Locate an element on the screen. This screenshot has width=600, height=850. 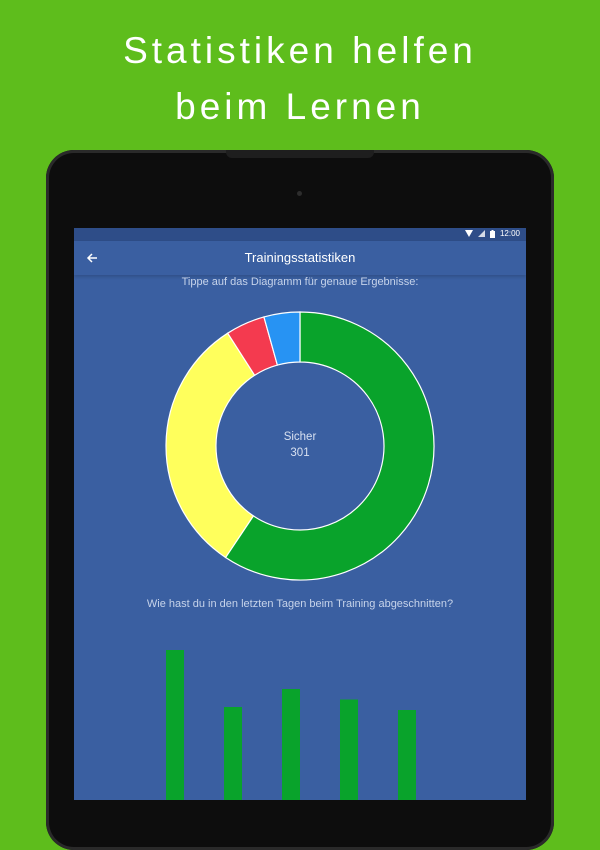
promo-headline-line2: beim Lernen is located at coordinates (300, 106).